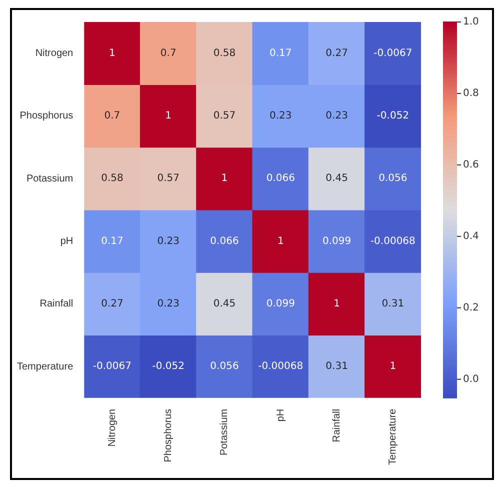 This screenshot has height=484, width=501. What do you see at coordinates (471, 94) in the screenshot?
I see `color-bar-label: 0.8` at bounding box center [471, 94].